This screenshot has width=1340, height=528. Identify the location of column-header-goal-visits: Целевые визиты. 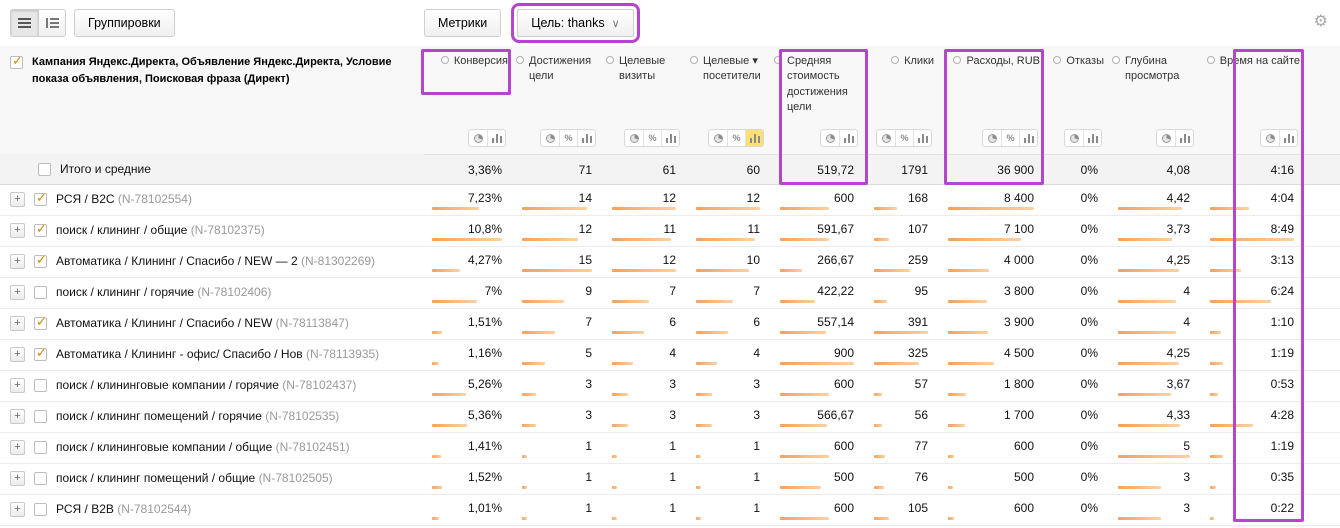
(646, 87).